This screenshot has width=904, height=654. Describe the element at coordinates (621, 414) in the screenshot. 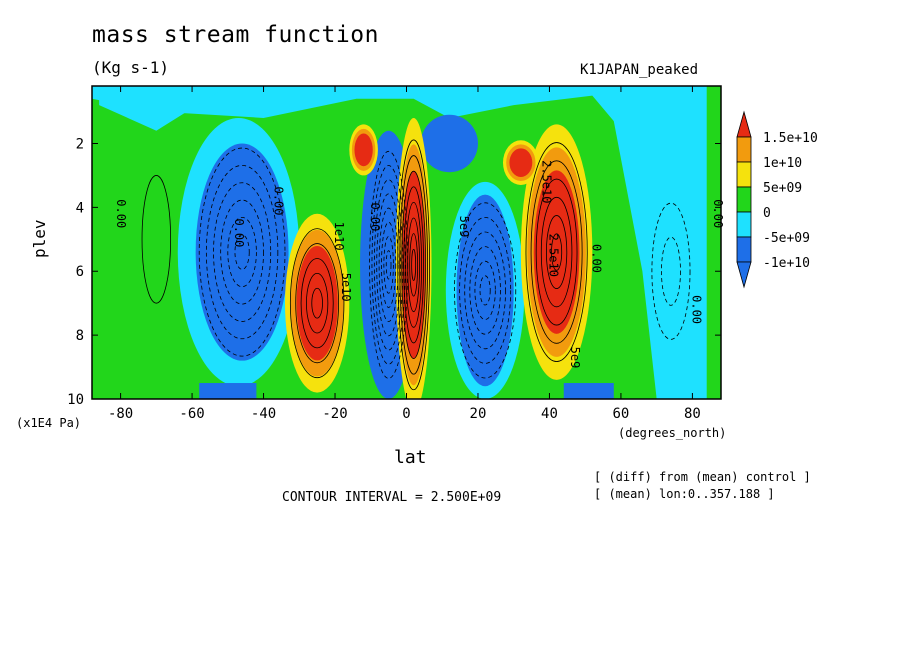

I see `x-tick-label: 60` at that location.